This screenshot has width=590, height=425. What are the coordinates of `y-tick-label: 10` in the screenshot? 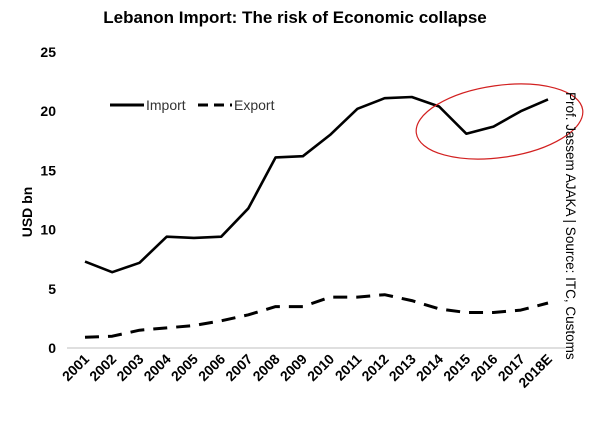 It's located at (48, 230).